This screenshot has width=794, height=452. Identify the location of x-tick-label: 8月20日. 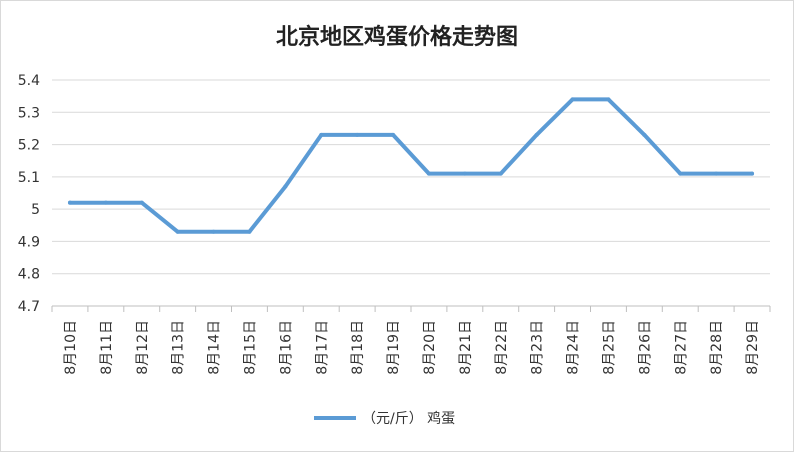
(430, 347).